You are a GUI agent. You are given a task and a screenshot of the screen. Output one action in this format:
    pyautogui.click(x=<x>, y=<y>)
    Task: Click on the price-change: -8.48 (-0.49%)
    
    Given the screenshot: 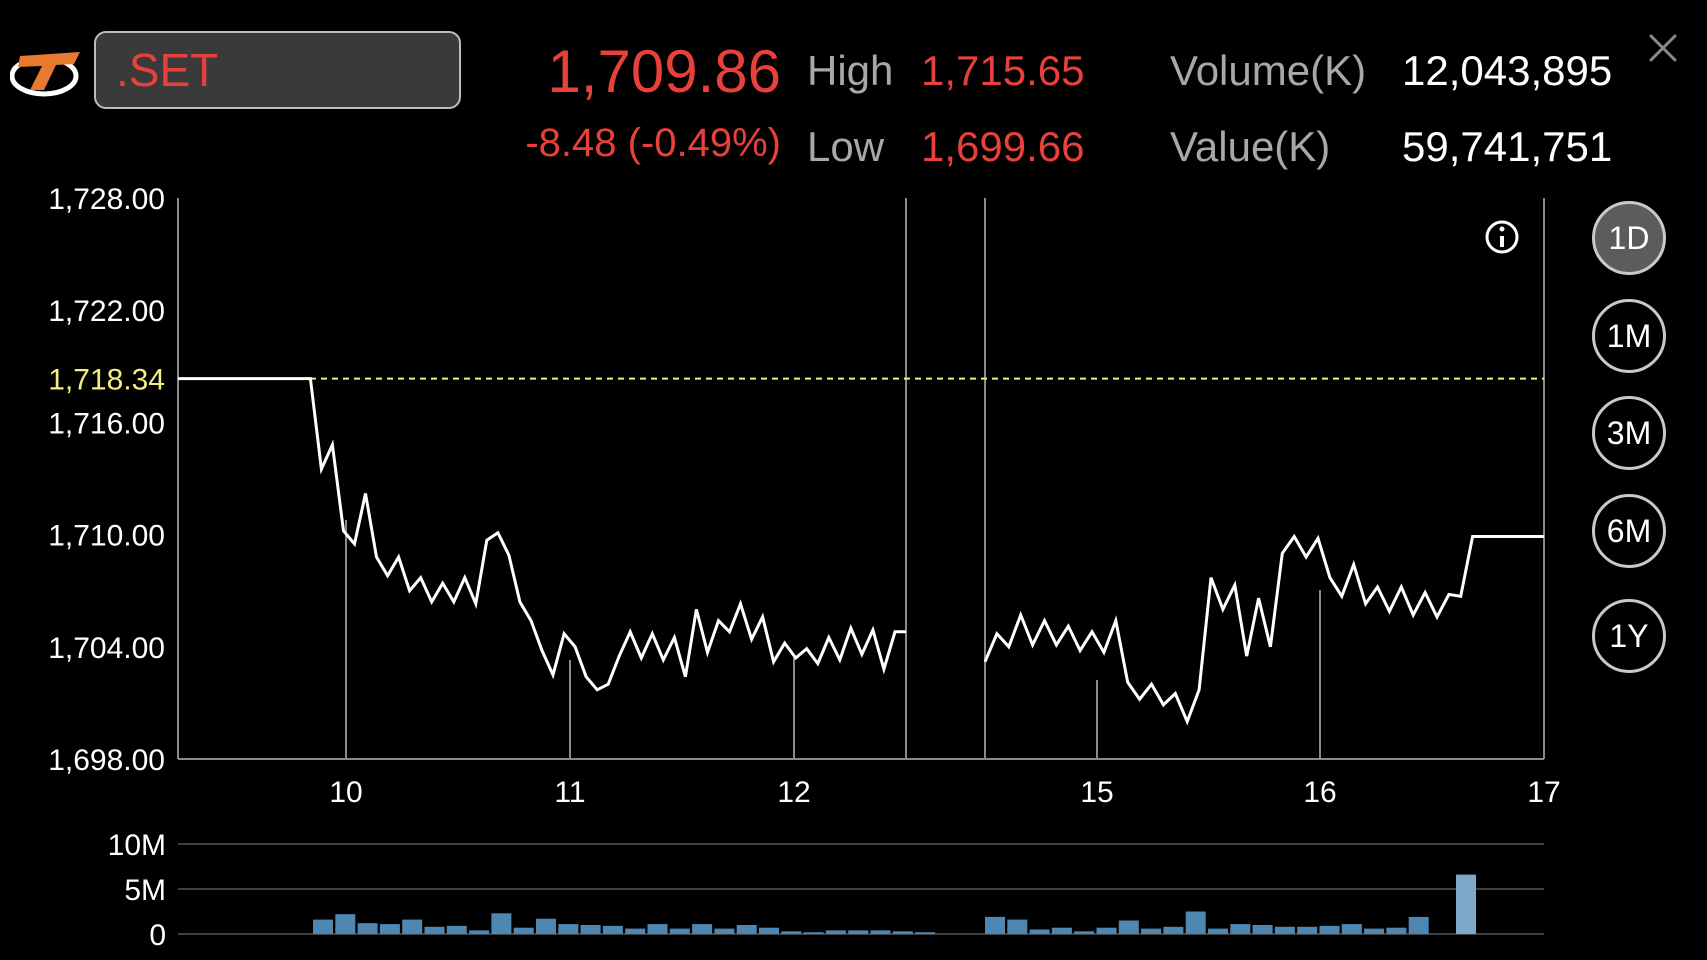 What is the action you would take?
    pyautogui.click(x=653, y=143)
    